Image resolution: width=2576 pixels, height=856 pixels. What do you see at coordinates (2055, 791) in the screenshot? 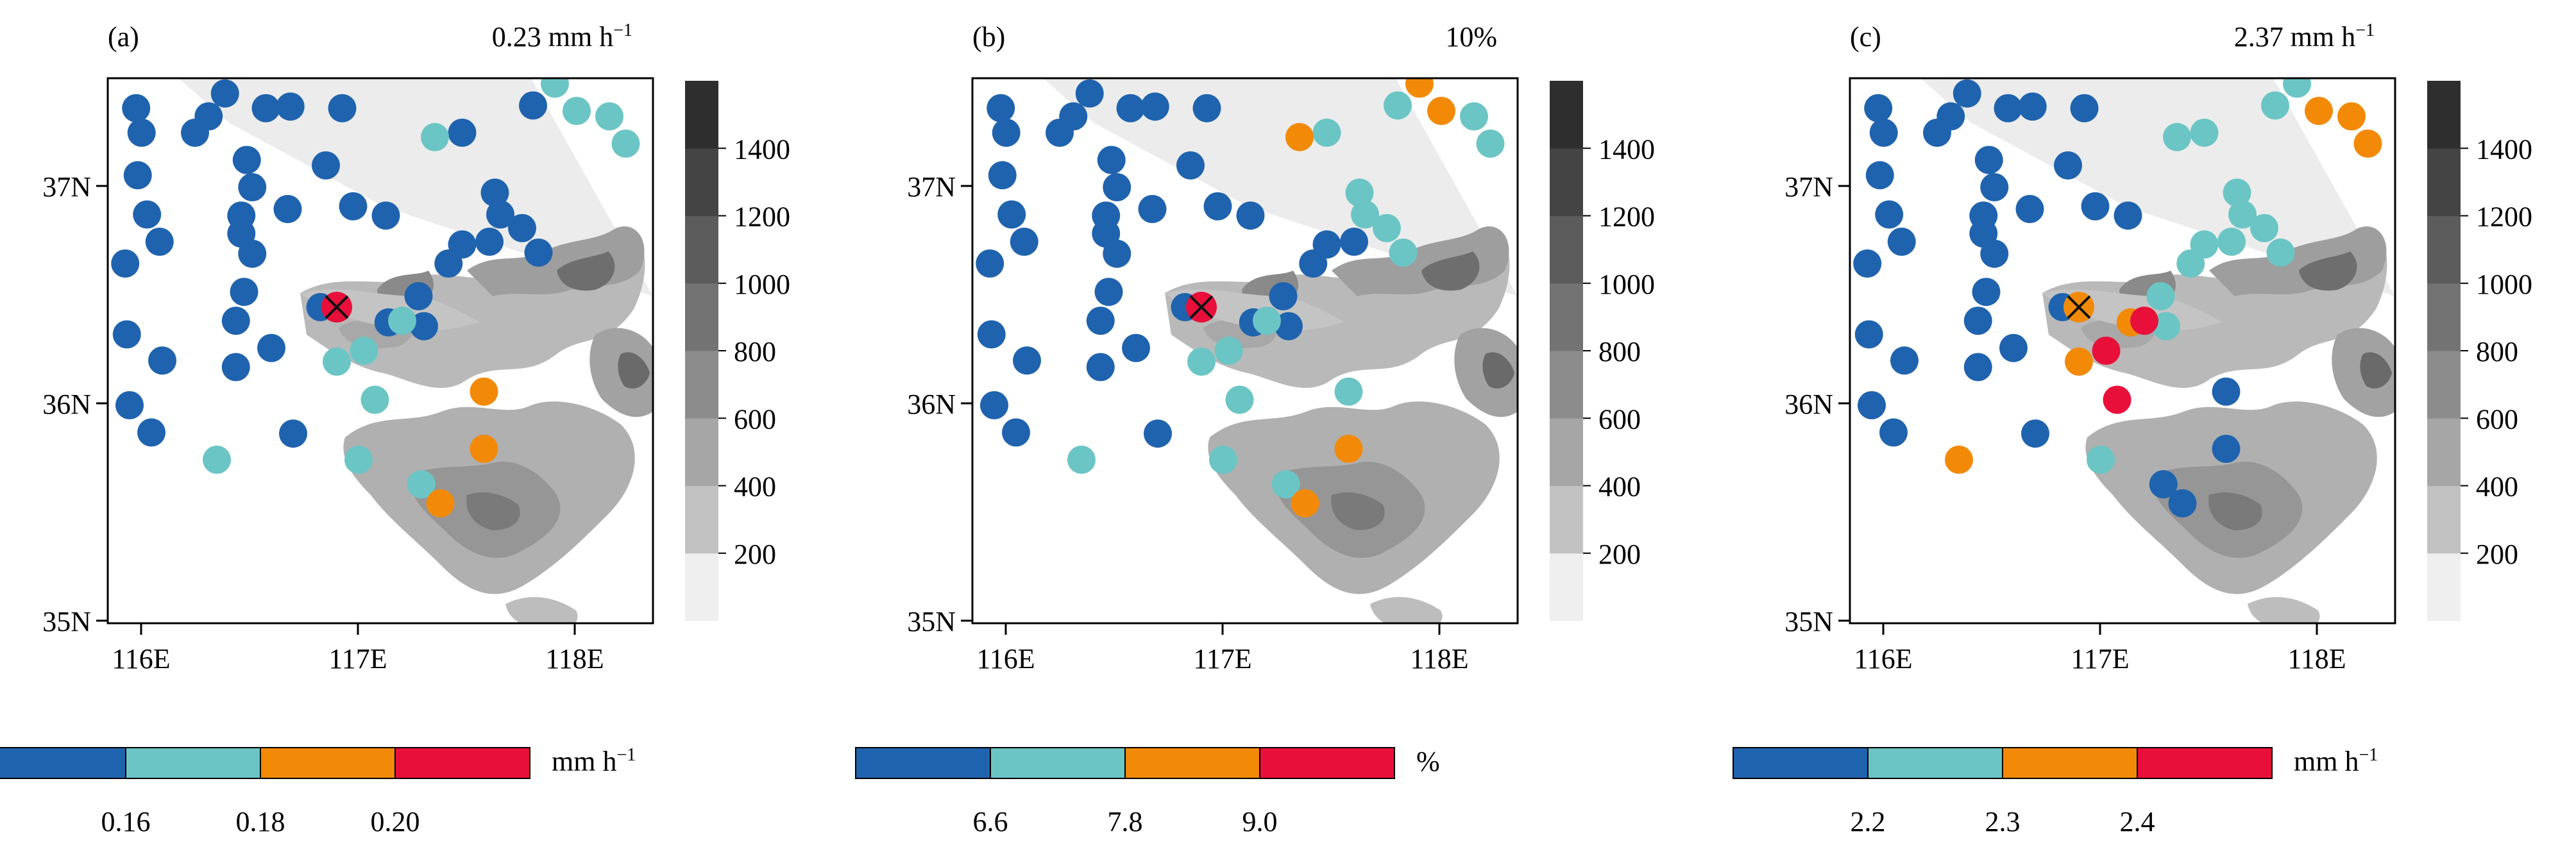
I see `station-colorbar: 2.2 2.3 2.4 mm h−1` at bounding box center [2055, 791].